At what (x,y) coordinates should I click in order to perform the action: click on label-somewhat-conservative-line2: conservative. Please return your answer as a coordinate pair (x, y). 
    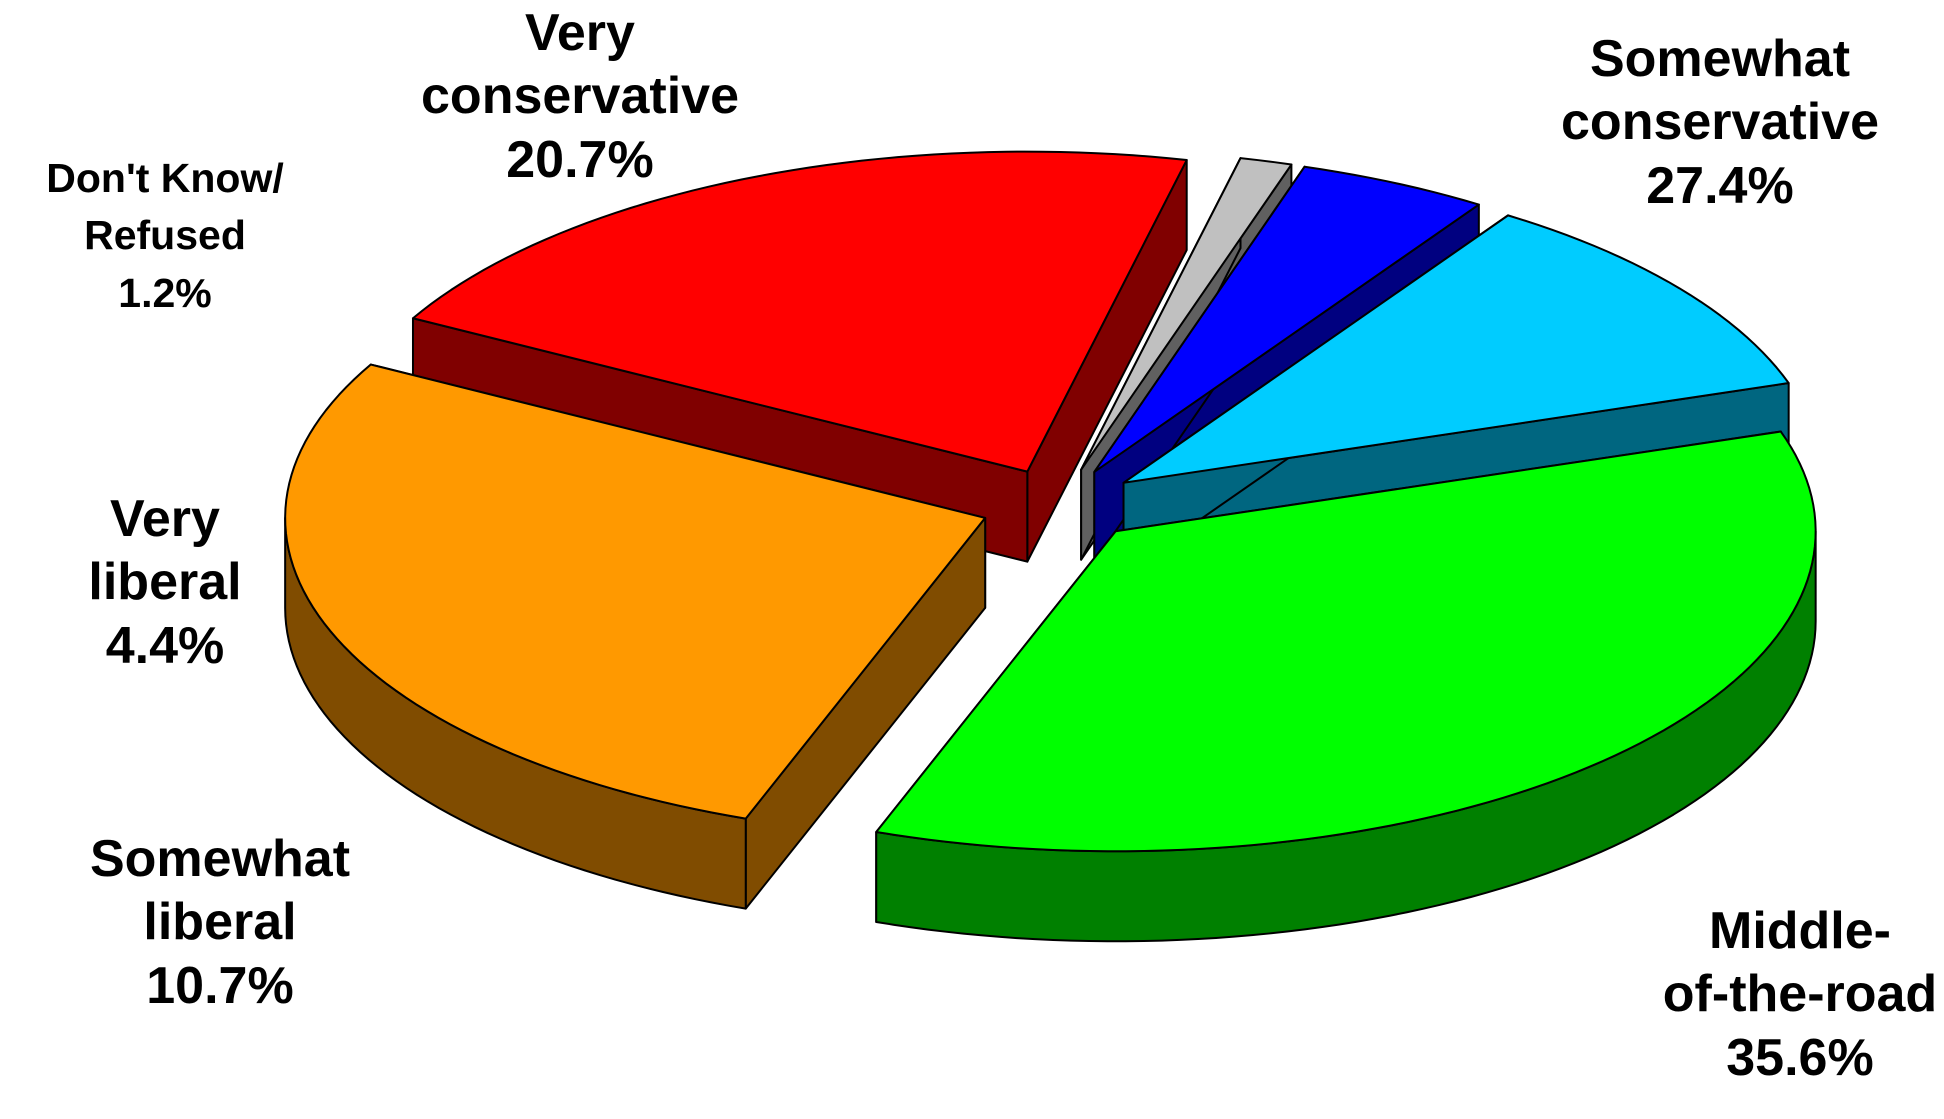
    Looking at the image, I should click on (1720, 122).